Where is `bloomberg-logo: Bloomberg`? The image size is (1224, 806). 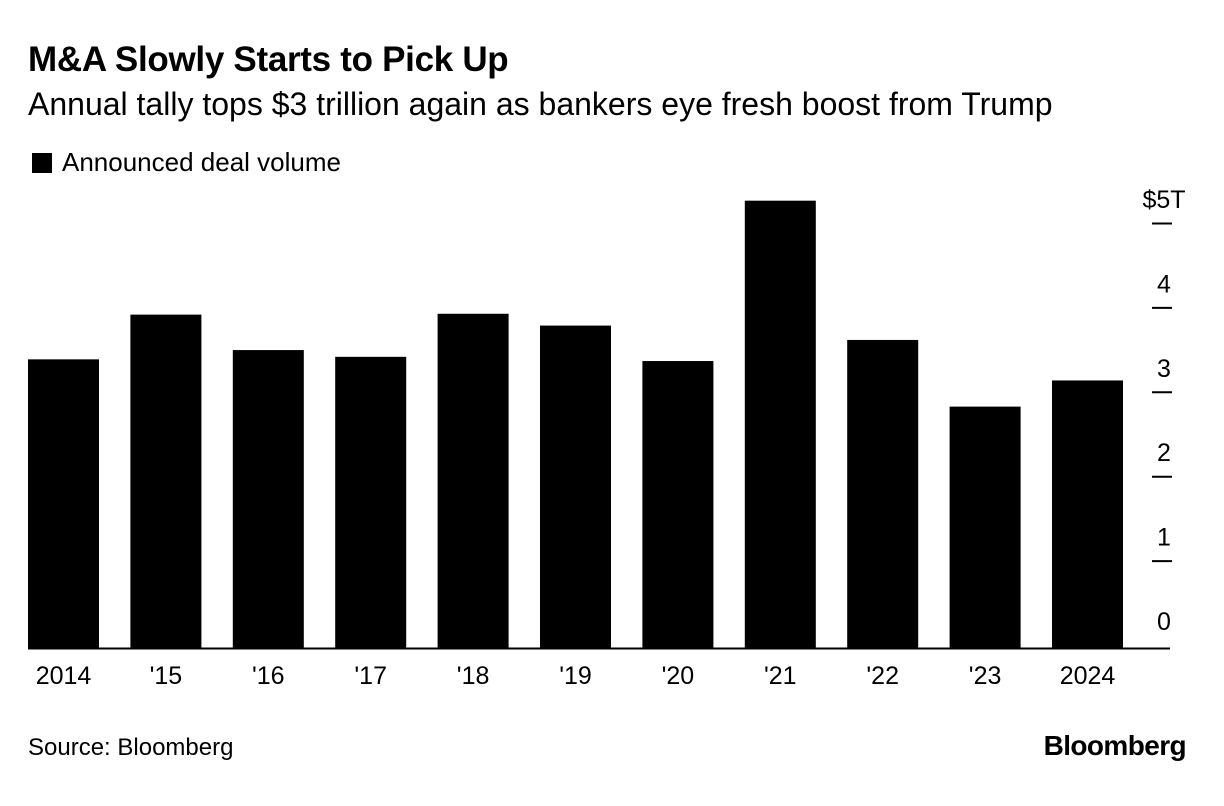
bloomberg-logo: Bloomberg is located at coordinates (1115, 745).